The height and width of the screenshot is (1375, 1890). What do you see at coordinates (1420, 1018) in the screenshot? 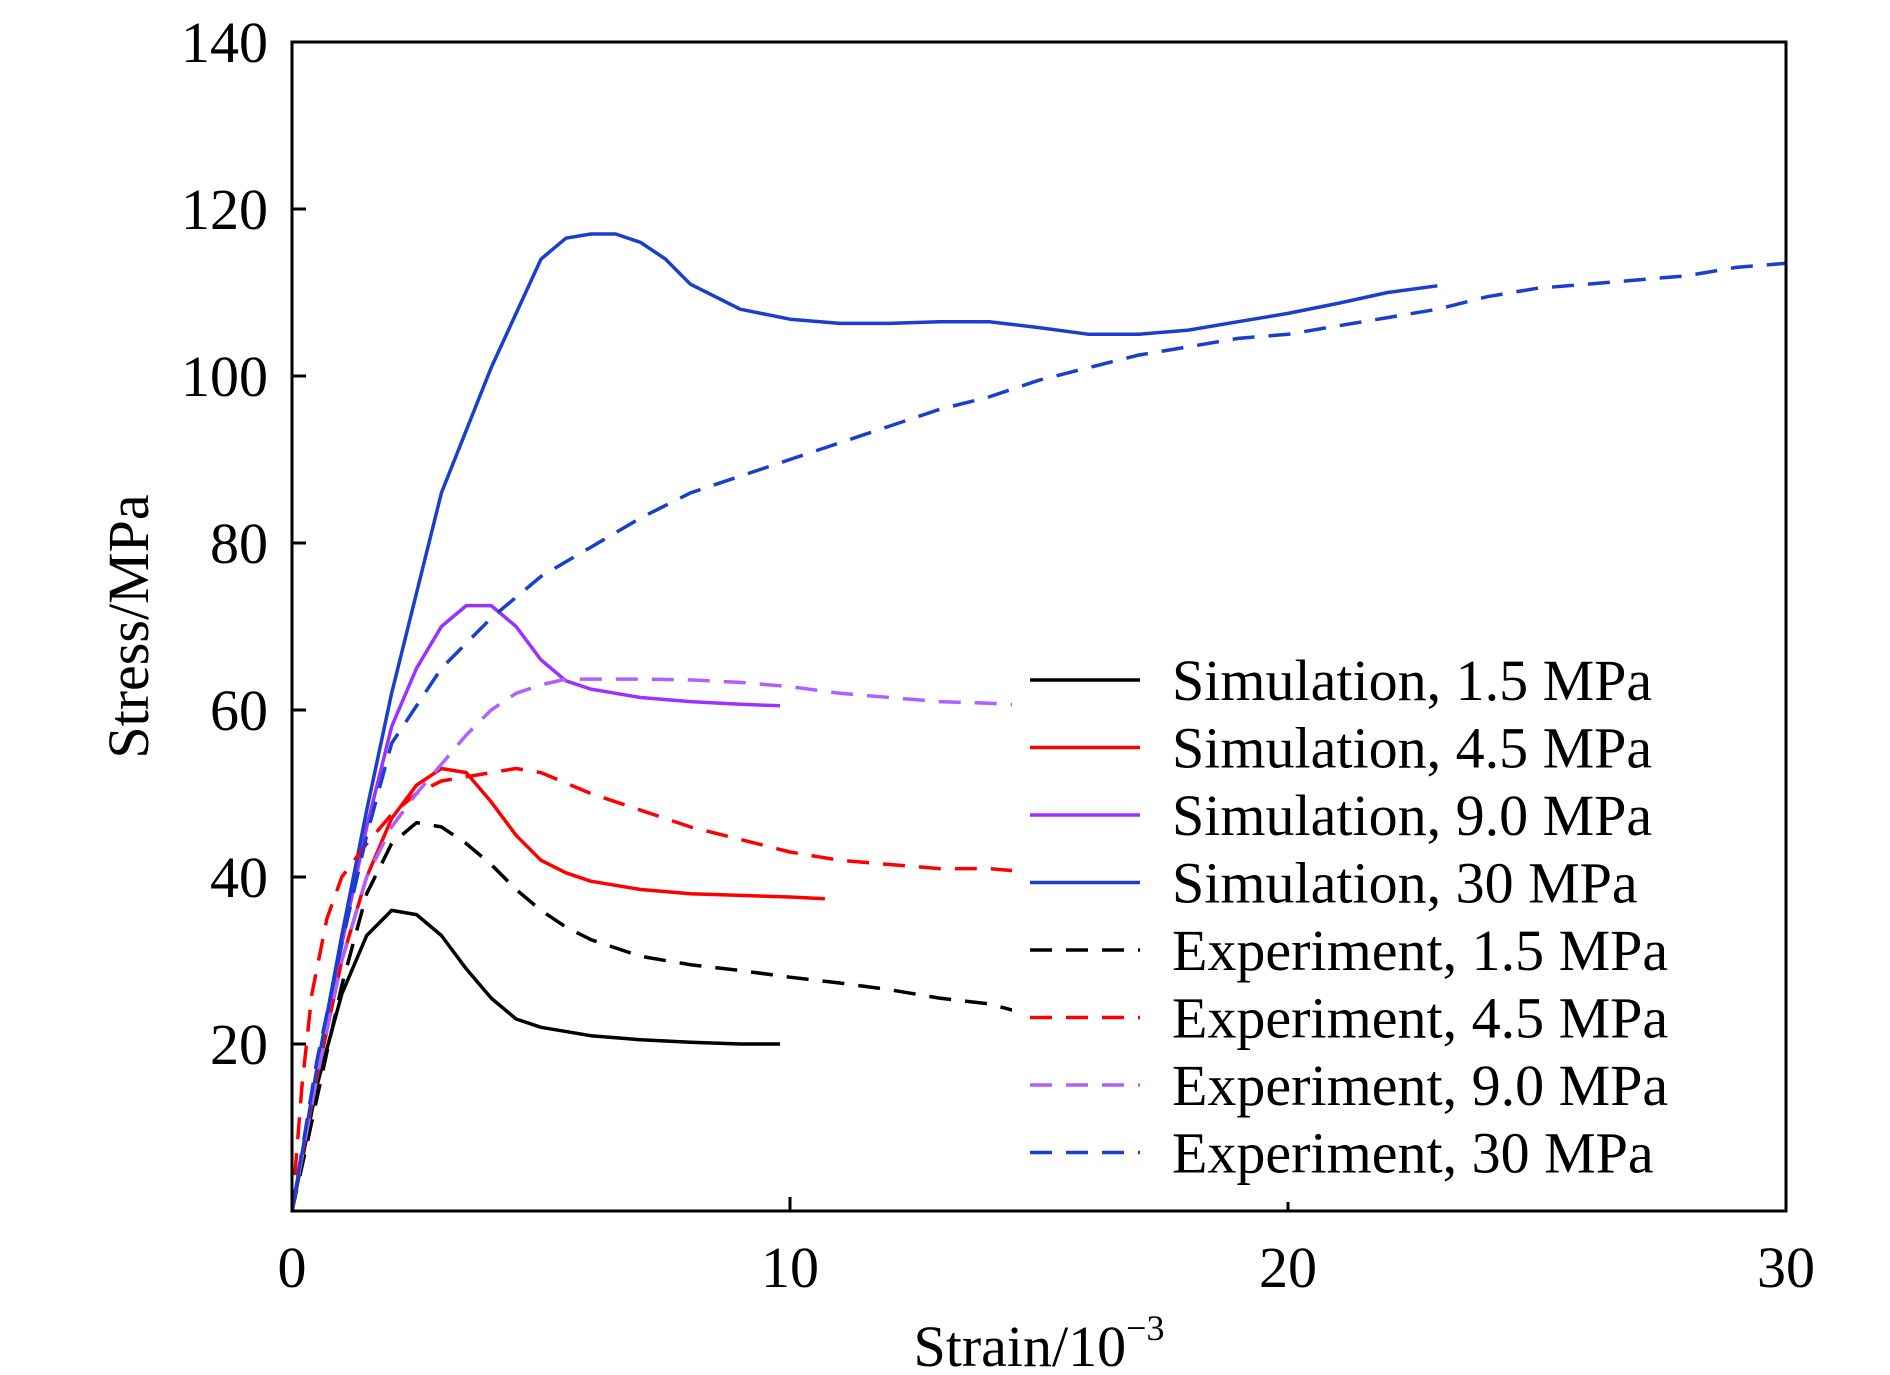
I see `legend-label: Experiment, 4.5 MPa` at bounding box center [1420, 1018].